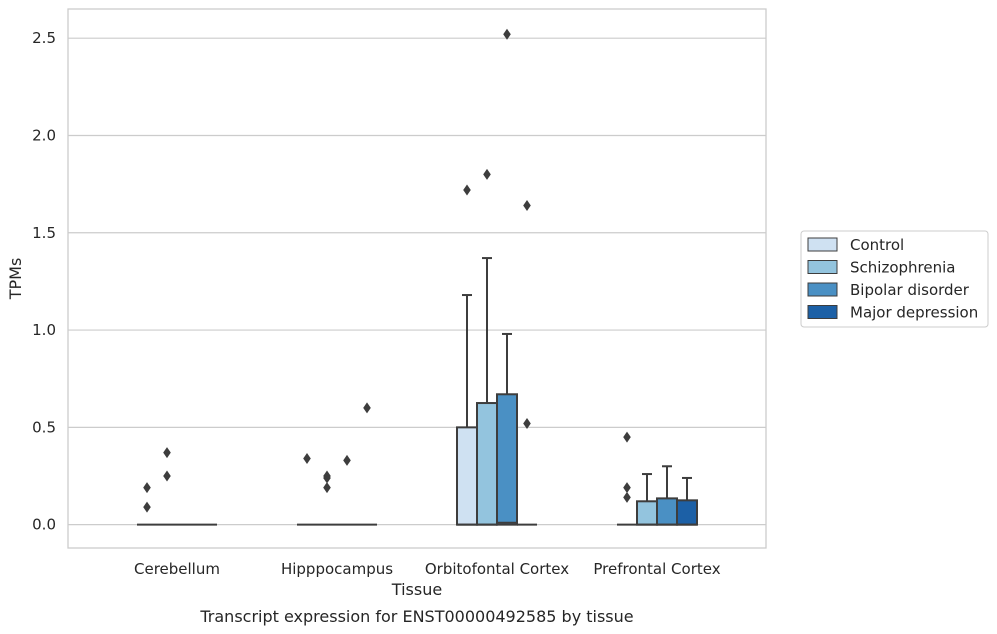 The width and height of the screenshot is (997, 634). Describe the element at coordinates (914, 313) in the screenshot. I see `legend-label-major-depression: Major depression` at that location.